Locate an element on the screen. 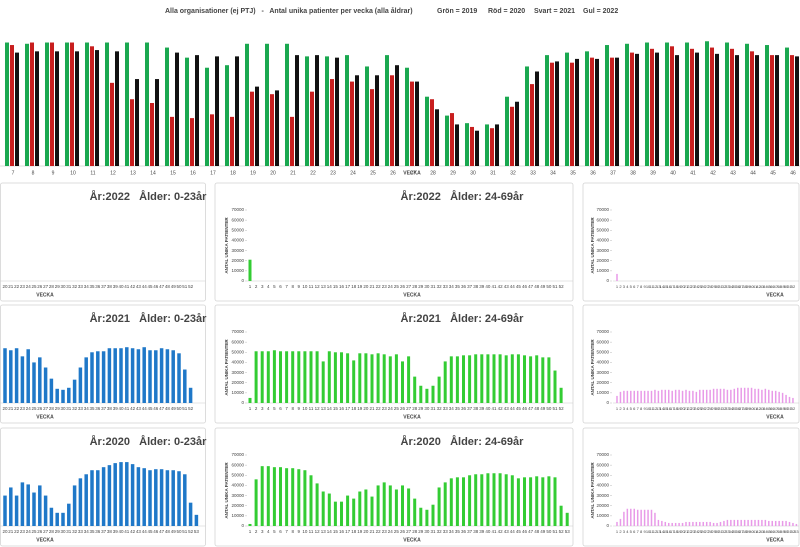 Image resolution: width=800 pixels, height=547 pixels. y-tick-label: 0 is located at coordinates (242, 525).